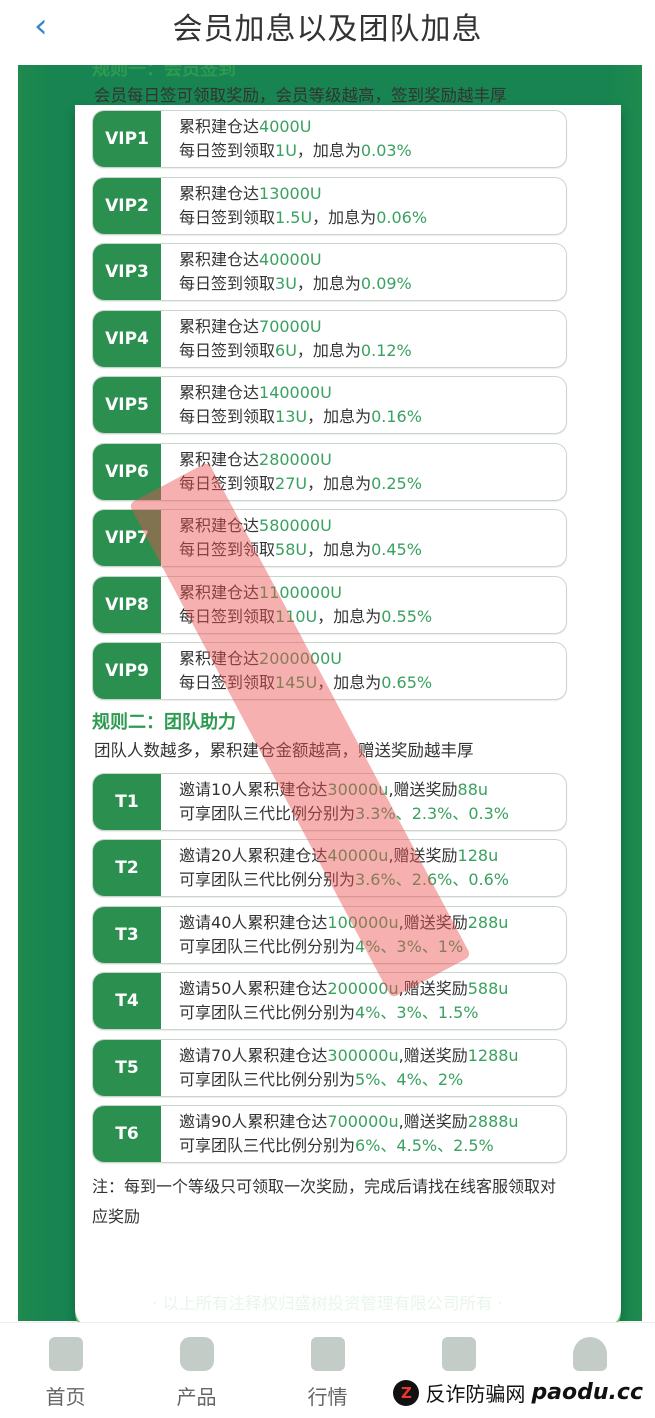 This screenshot has width=655, height=1418. What do you see at coordinates (127, 1067) in the screenshot?
I see `level-badge: T5` at bounding box center [127, 1067].